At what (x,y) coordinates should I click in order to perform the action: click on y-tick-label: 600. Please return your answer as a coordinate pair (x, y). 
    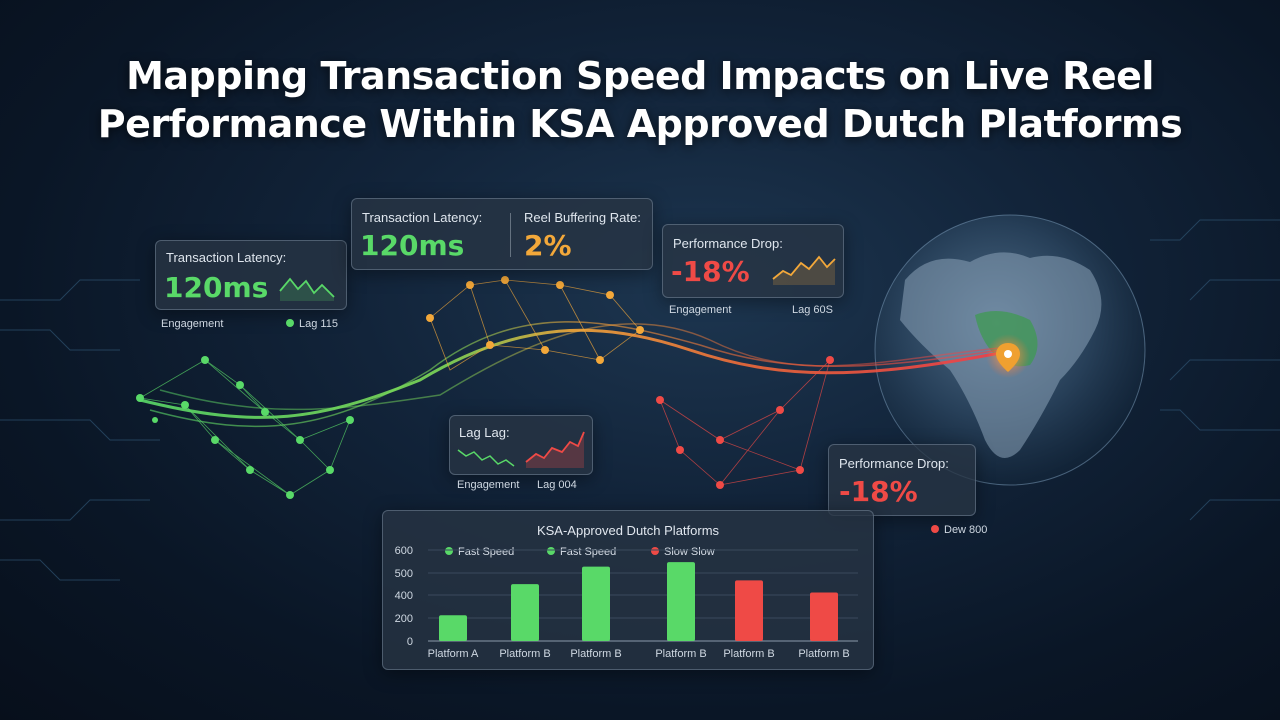
    Looking at the image, I should click on (404, 551).